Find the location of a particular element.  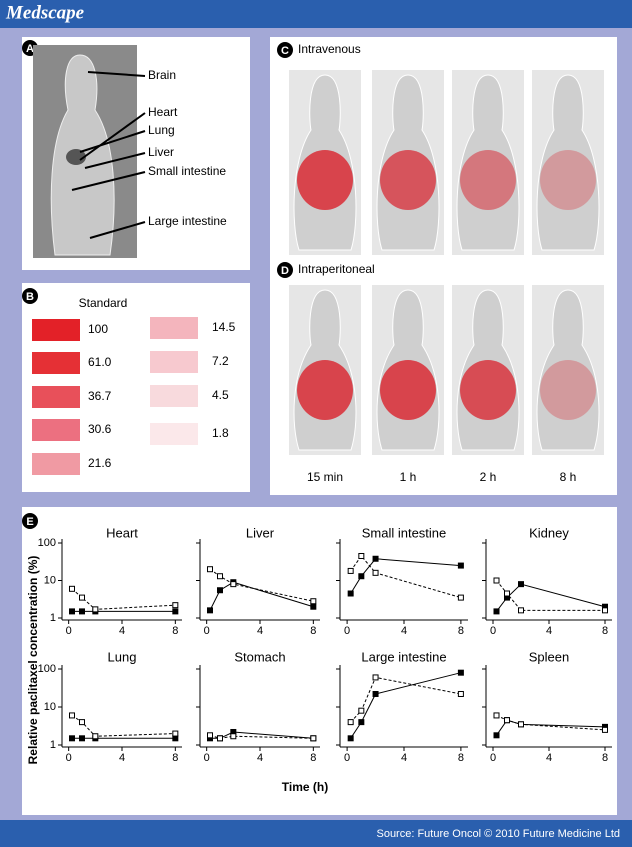

organ-label: Large intestine is located at coordinates (187, 221).